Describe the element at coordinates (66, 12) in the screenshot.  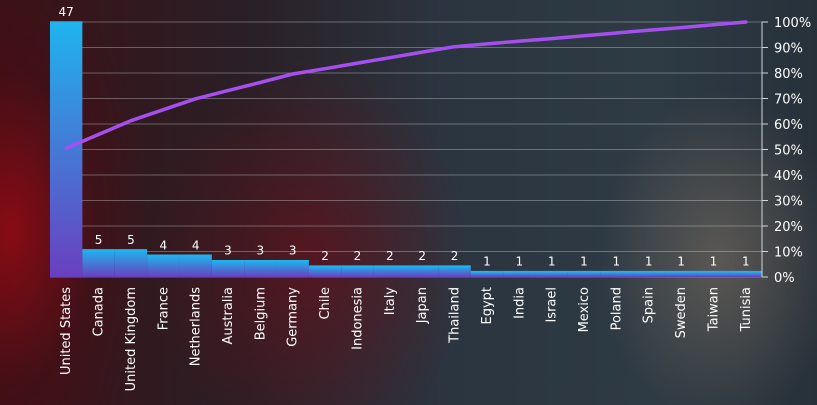
I see `bar-value-label: 47` at that location.